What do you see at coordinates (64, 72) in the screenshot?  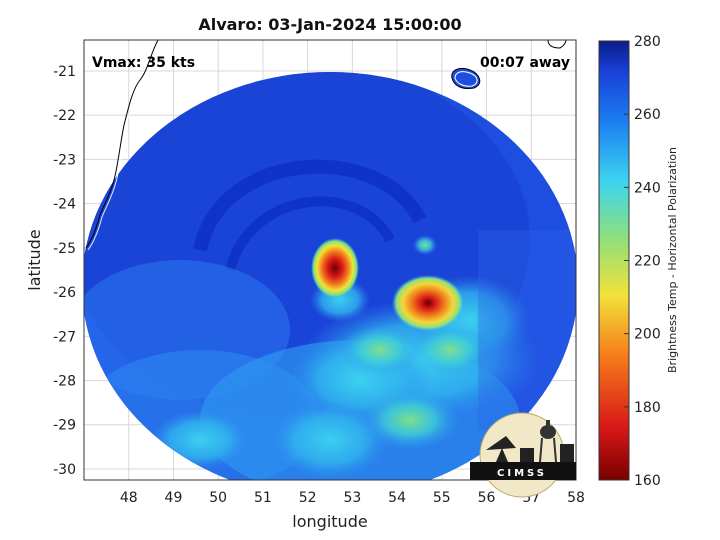 I see `y-tick-label: -21` at bounding box center [64, 72].